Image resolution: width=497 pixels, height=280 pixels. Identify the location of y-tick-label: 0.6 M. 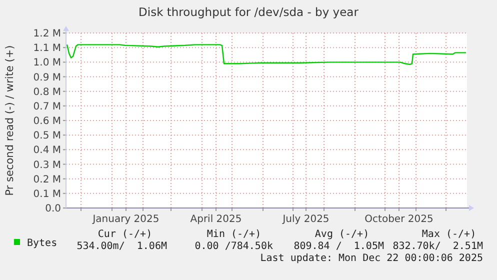
(47, 121).